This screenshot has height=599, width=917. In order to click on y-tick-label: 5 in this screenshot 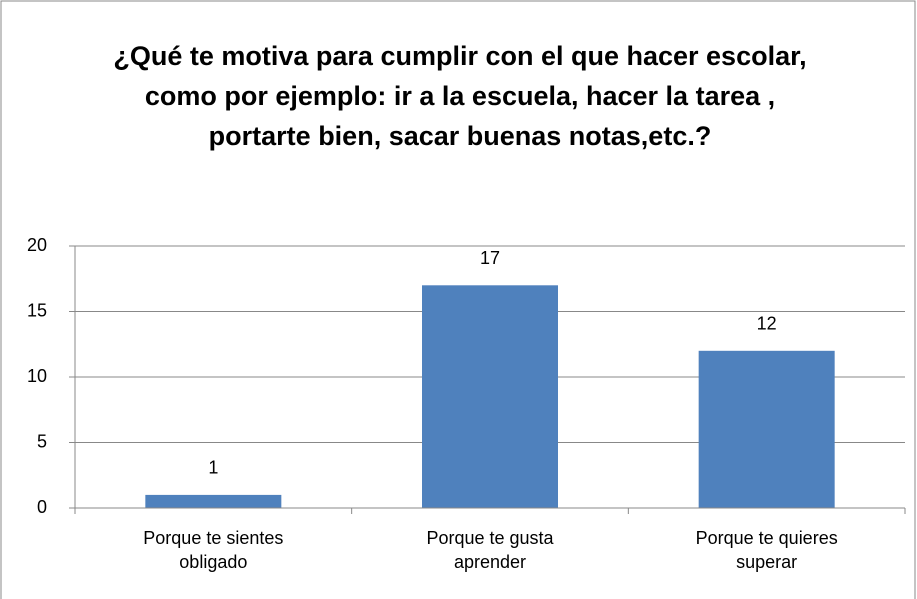, I will do `click(42, 441)`.